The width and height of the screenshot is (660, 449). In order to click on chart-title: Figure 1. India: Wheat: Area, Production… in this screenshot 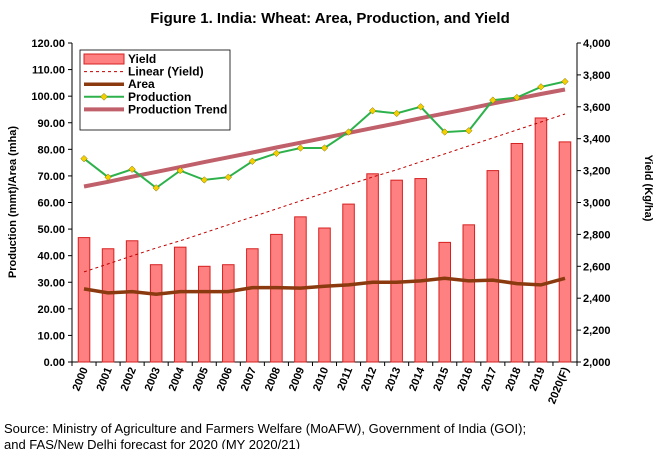, I will do `click(330, 18)`.